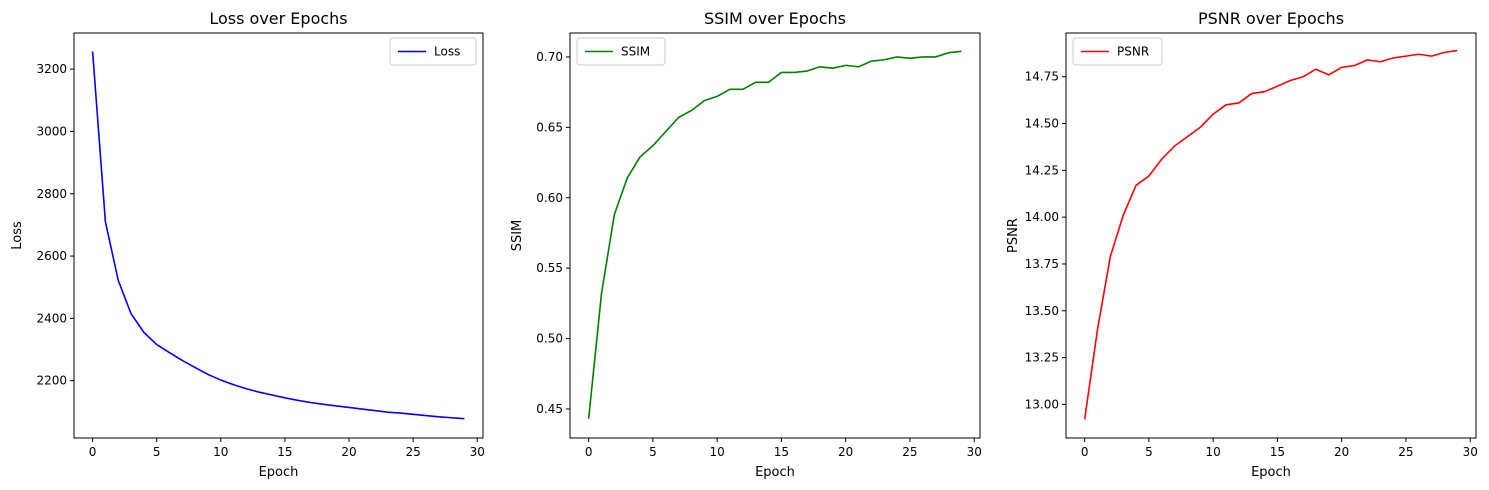  Describe the element at coordinates (549, 198) in the screenshot. I see `y-tick-label: 0.60` at that location.